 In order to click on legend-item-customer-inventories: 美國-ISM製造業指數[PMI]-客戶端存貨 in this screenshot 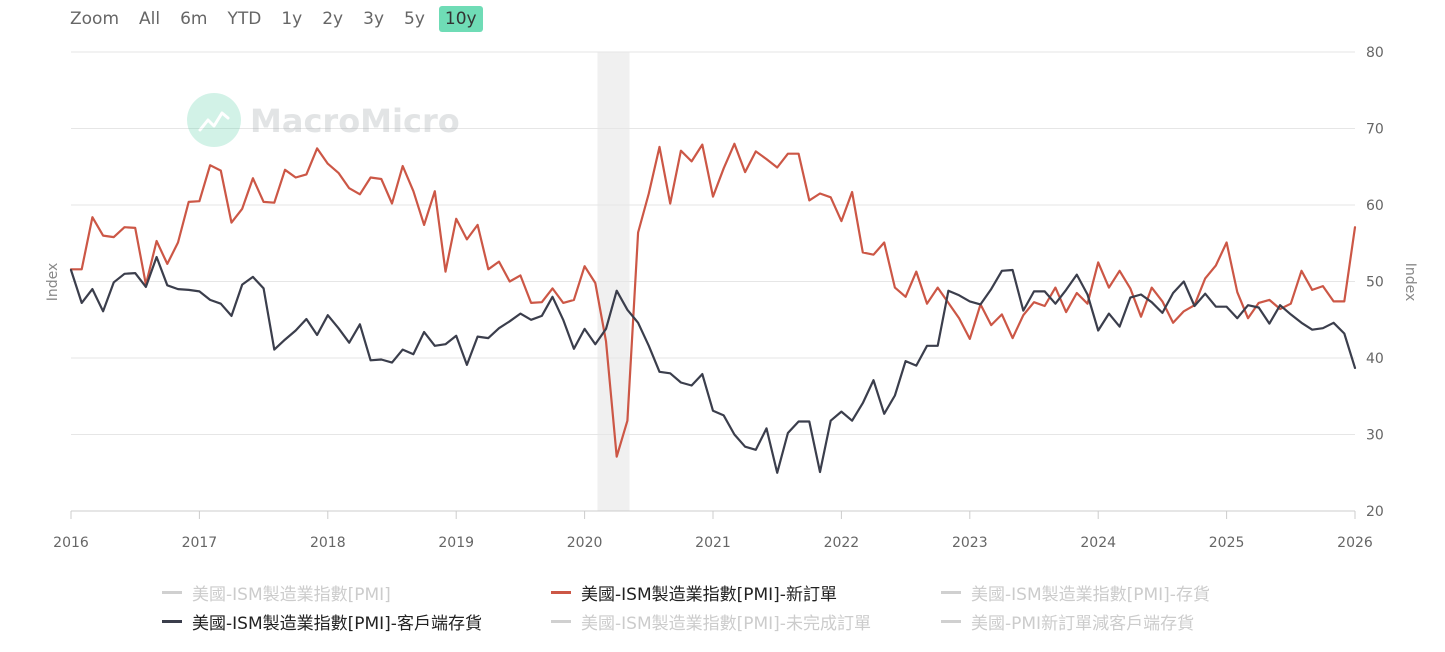, I will do `click(322, 621)`.